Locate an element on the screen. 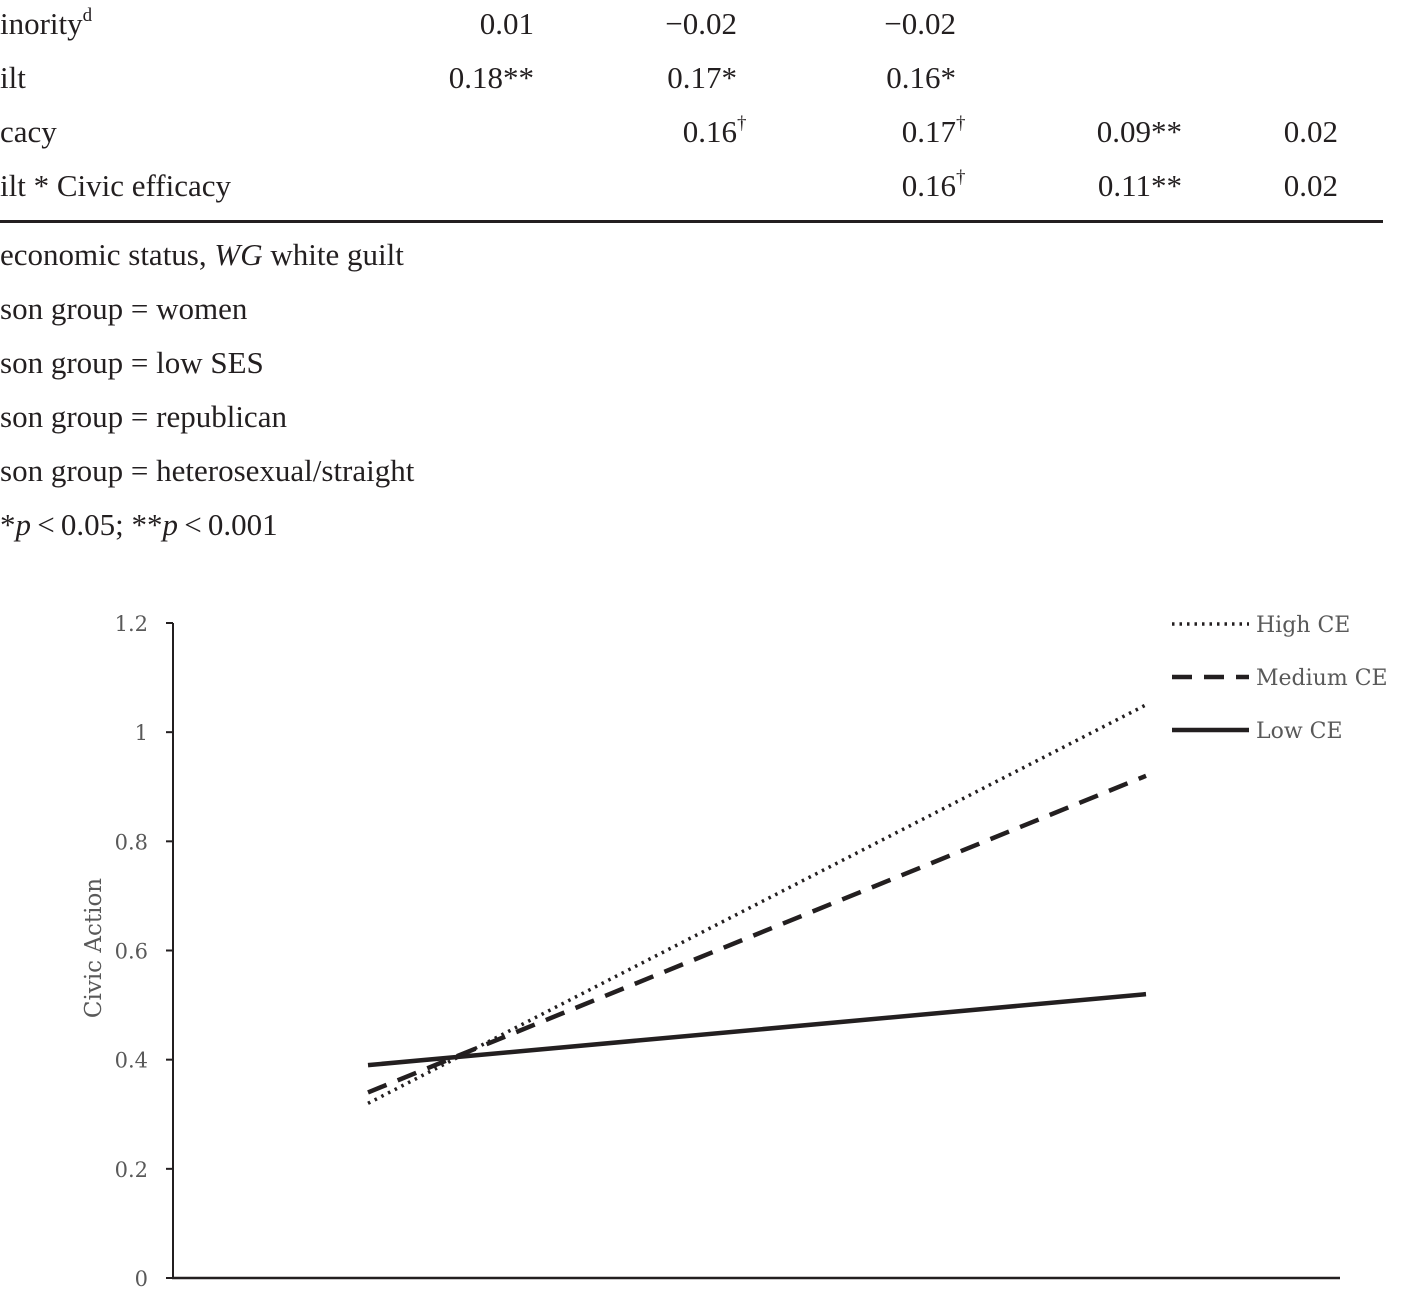 Image resolution: width=1409 pixels, height=1295 pixels. table-cell: 0.01 is located at coordinates (506, 23).